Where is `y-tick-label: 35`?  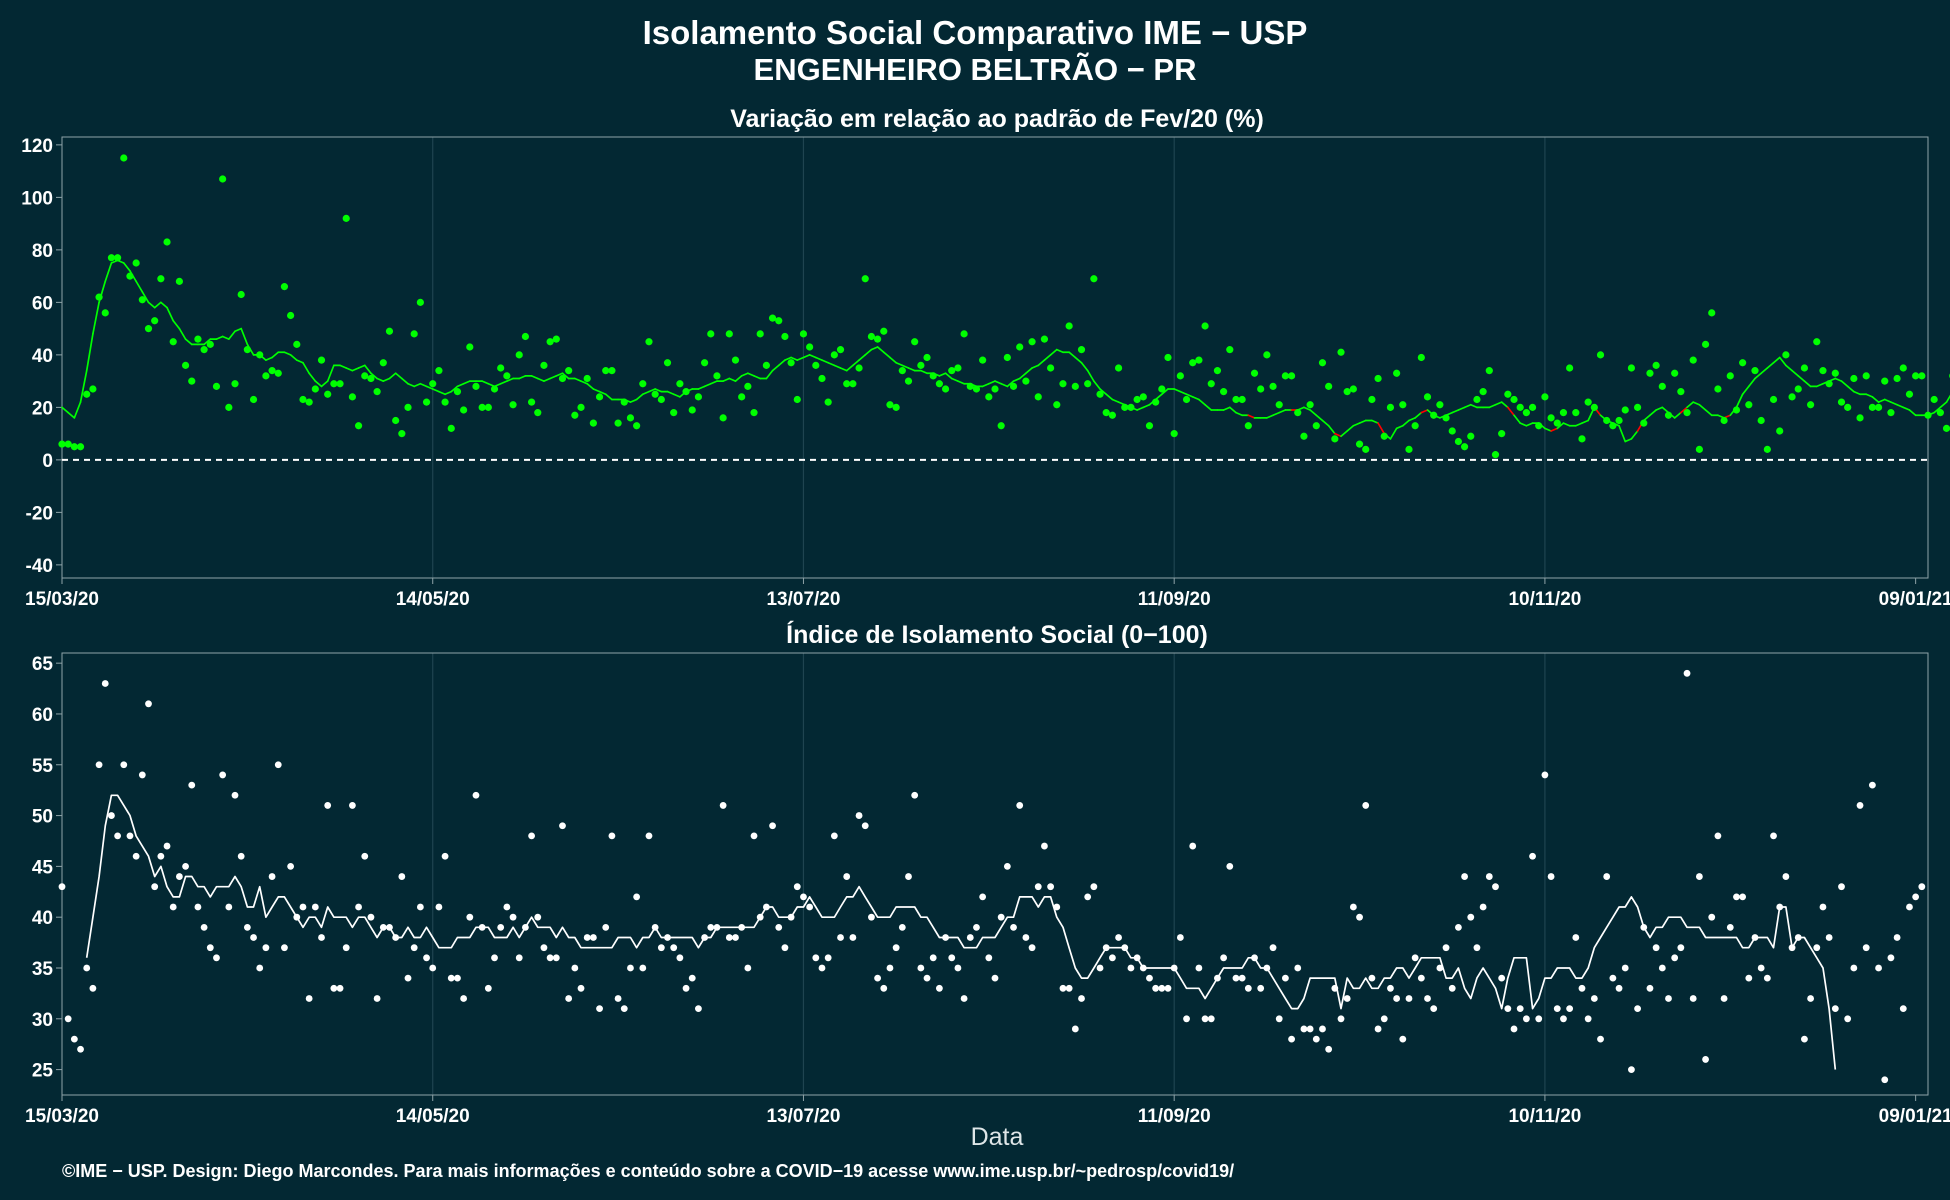
y-tick-label: 35 is located at coordinates (43, 969).